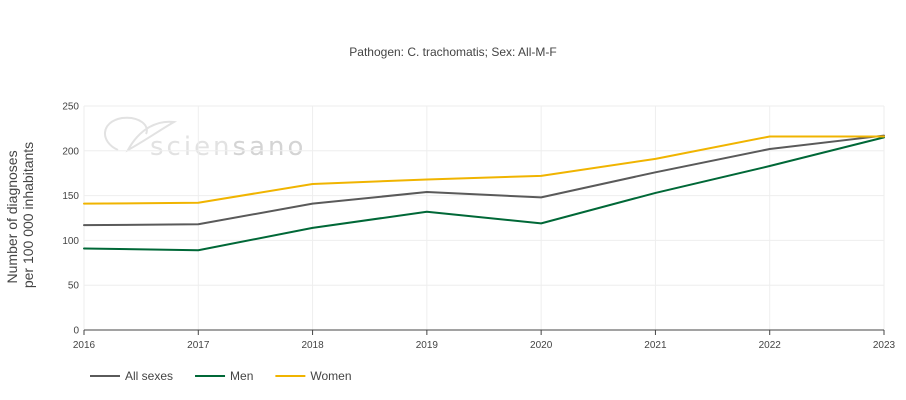 The height and width of the screenshot is (400, 906). What do you see at coordinates (224, 376) in the screenshot?
I see `legend-item-men: Men` at bounding box center [224, 376].